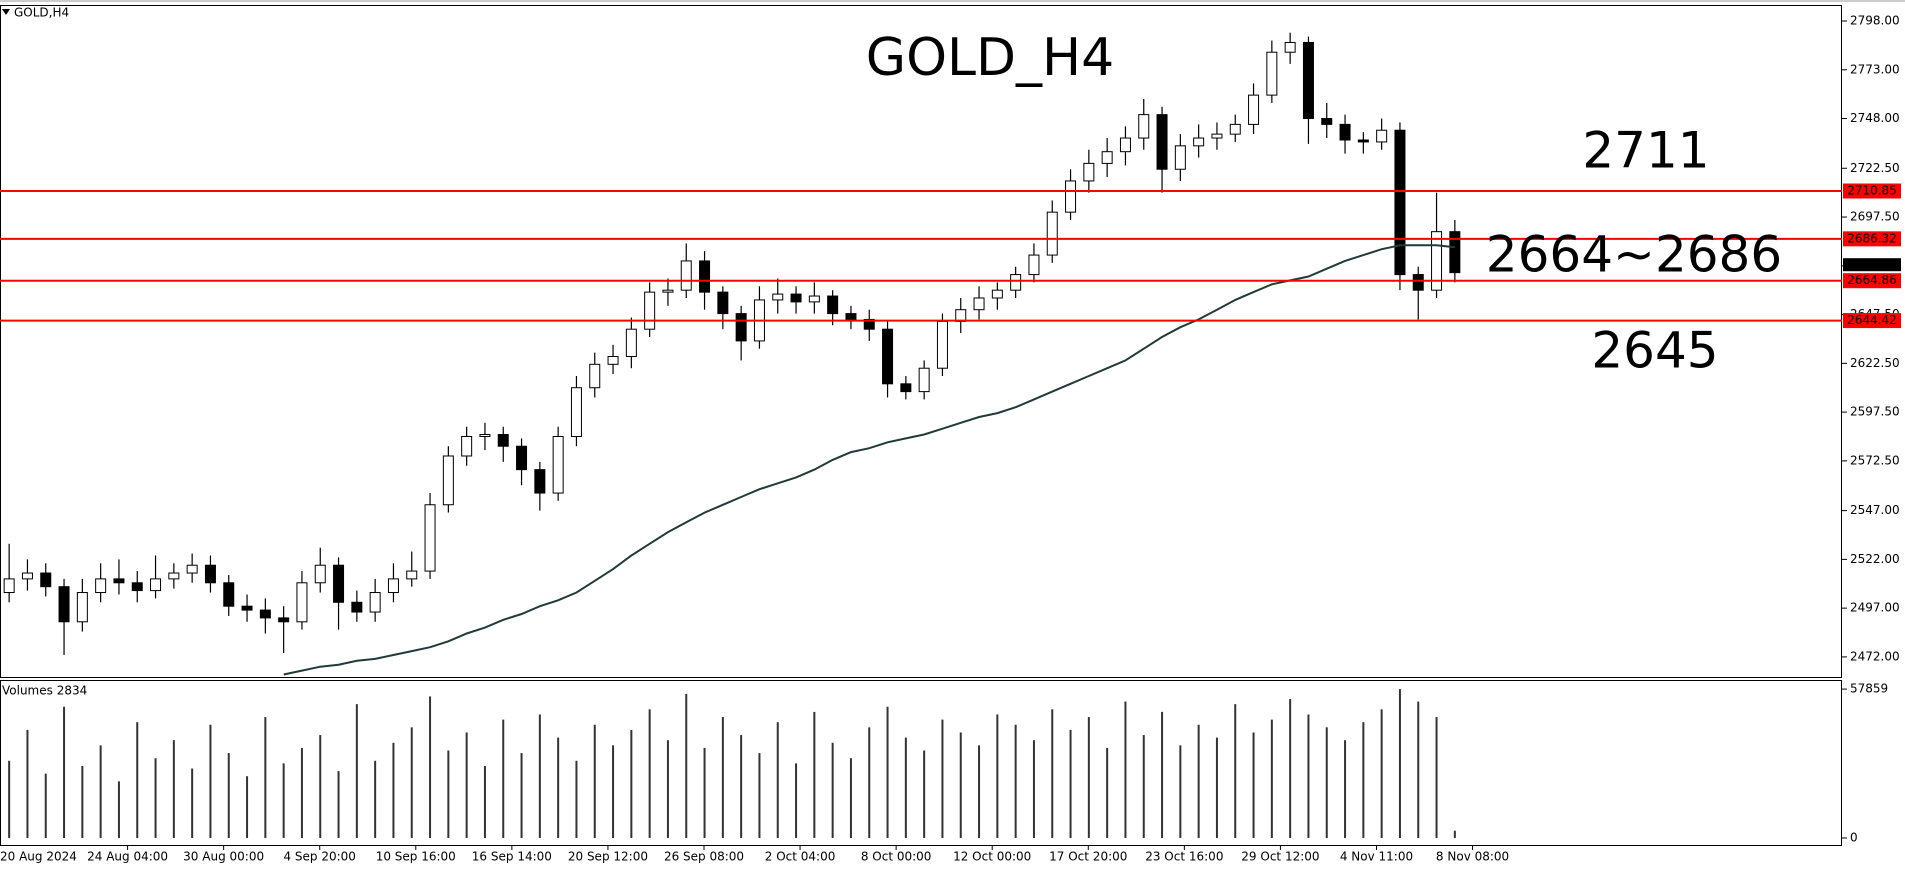 Image resolution: width=1905 pixels, height=870 pixels. What do you see at coordinates (6, 12) in the screenshot?
I see `symbol-menu-icon` at bounding box center [6, 12].